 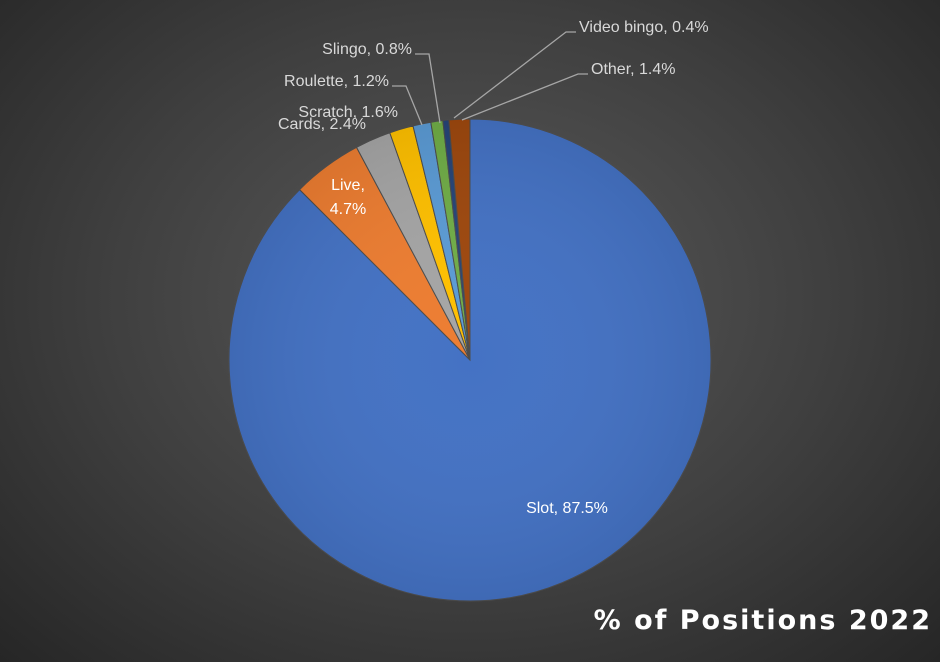 What do you see at coordinates (428, 88) in the screenshot?
I see `leader-line-slingo` at bounding box center [428, 88].